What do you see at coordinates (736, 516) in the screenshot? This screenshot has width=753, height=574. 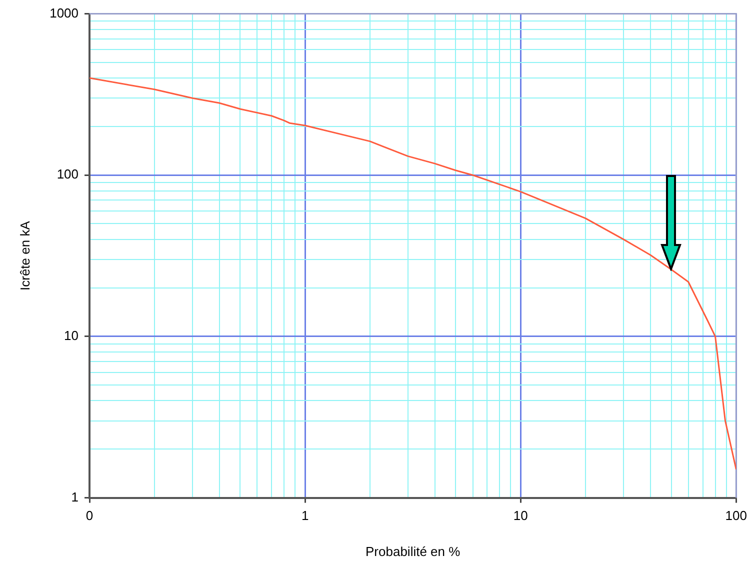 I see `x-tick-label: 100` at bounding box center [736, 516].